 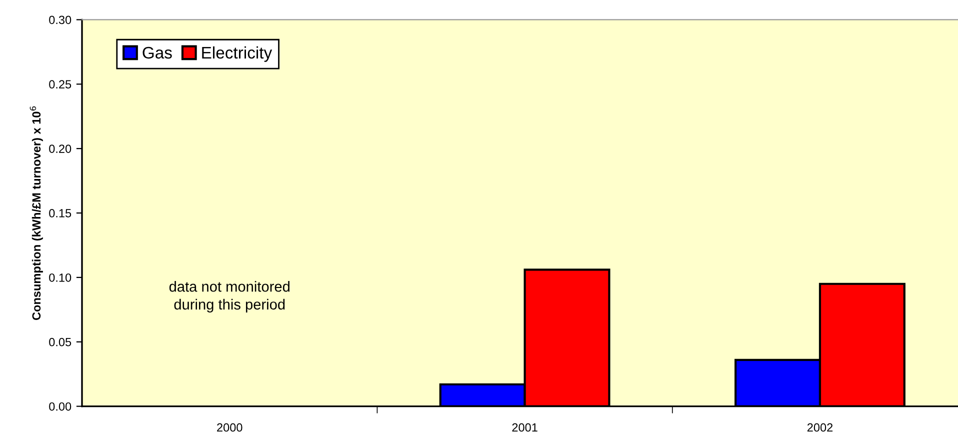 I want to click on y-tick-label: 0.00, so click(x=60, y=406).